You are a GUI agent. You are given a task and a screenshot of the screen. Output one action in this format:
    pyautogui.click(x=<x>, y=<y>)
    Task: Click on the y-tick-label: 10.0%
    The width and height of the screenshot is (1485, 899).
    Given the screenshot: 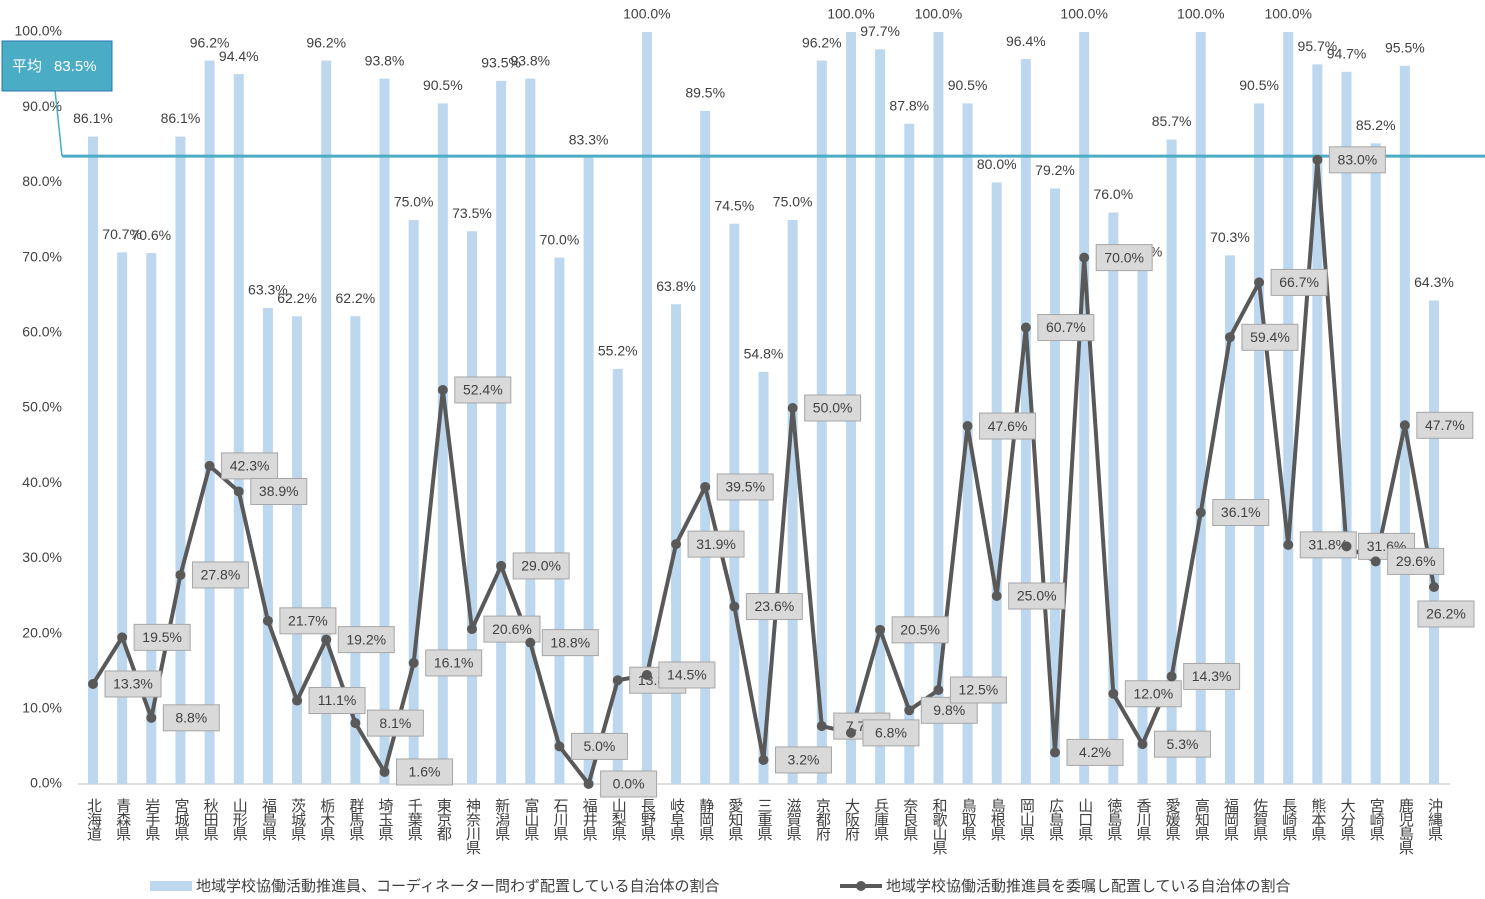 What is the action you would take?
    pyautogui.click(x=42, y=708)
    